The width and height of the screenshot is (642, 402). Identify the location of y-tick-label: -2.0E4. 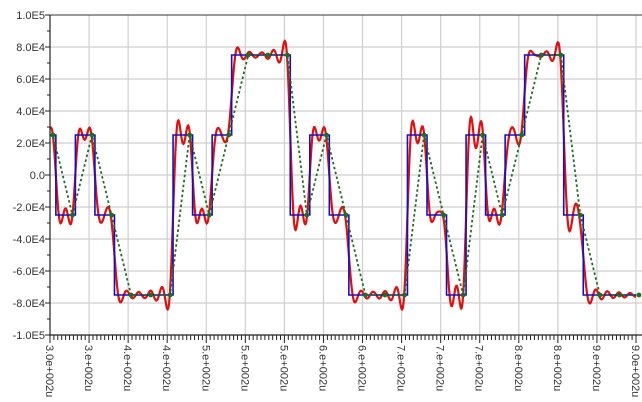
(29, 208).